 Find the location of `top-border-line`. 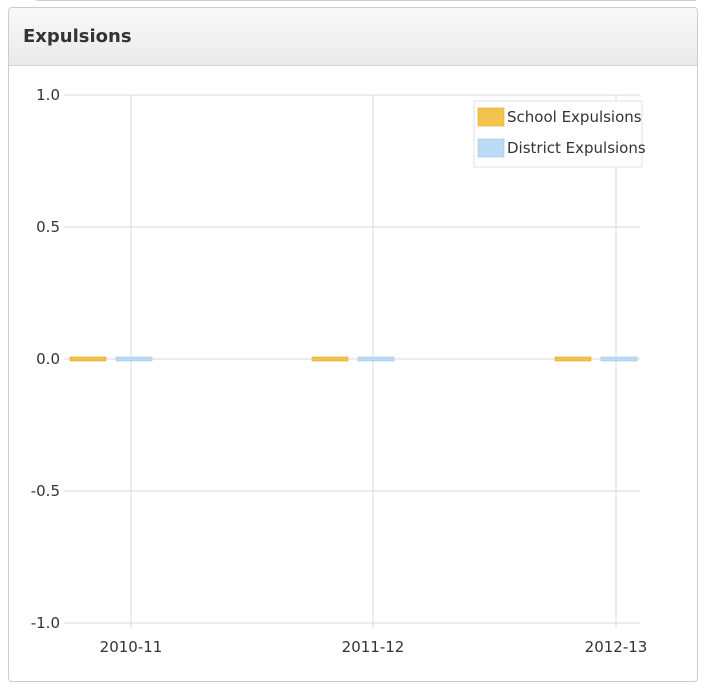

top-border-line is located at coordinates (366, 2).